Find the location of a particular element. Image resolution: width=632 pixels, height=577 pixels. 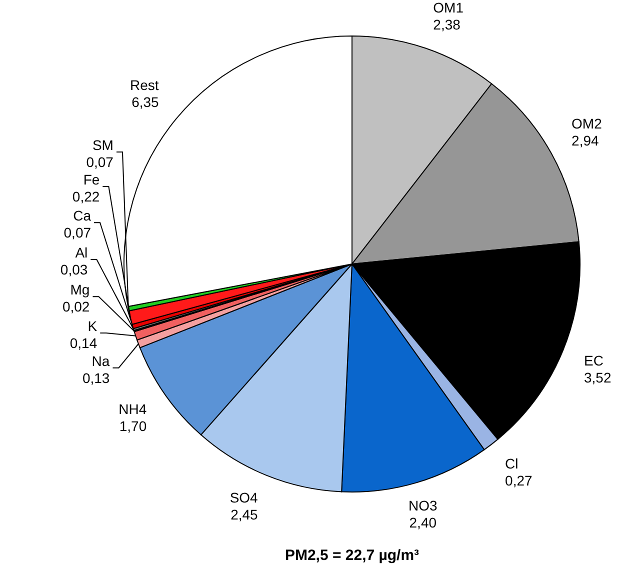

data-label: 0,03 is located at coordinates (74, 270).